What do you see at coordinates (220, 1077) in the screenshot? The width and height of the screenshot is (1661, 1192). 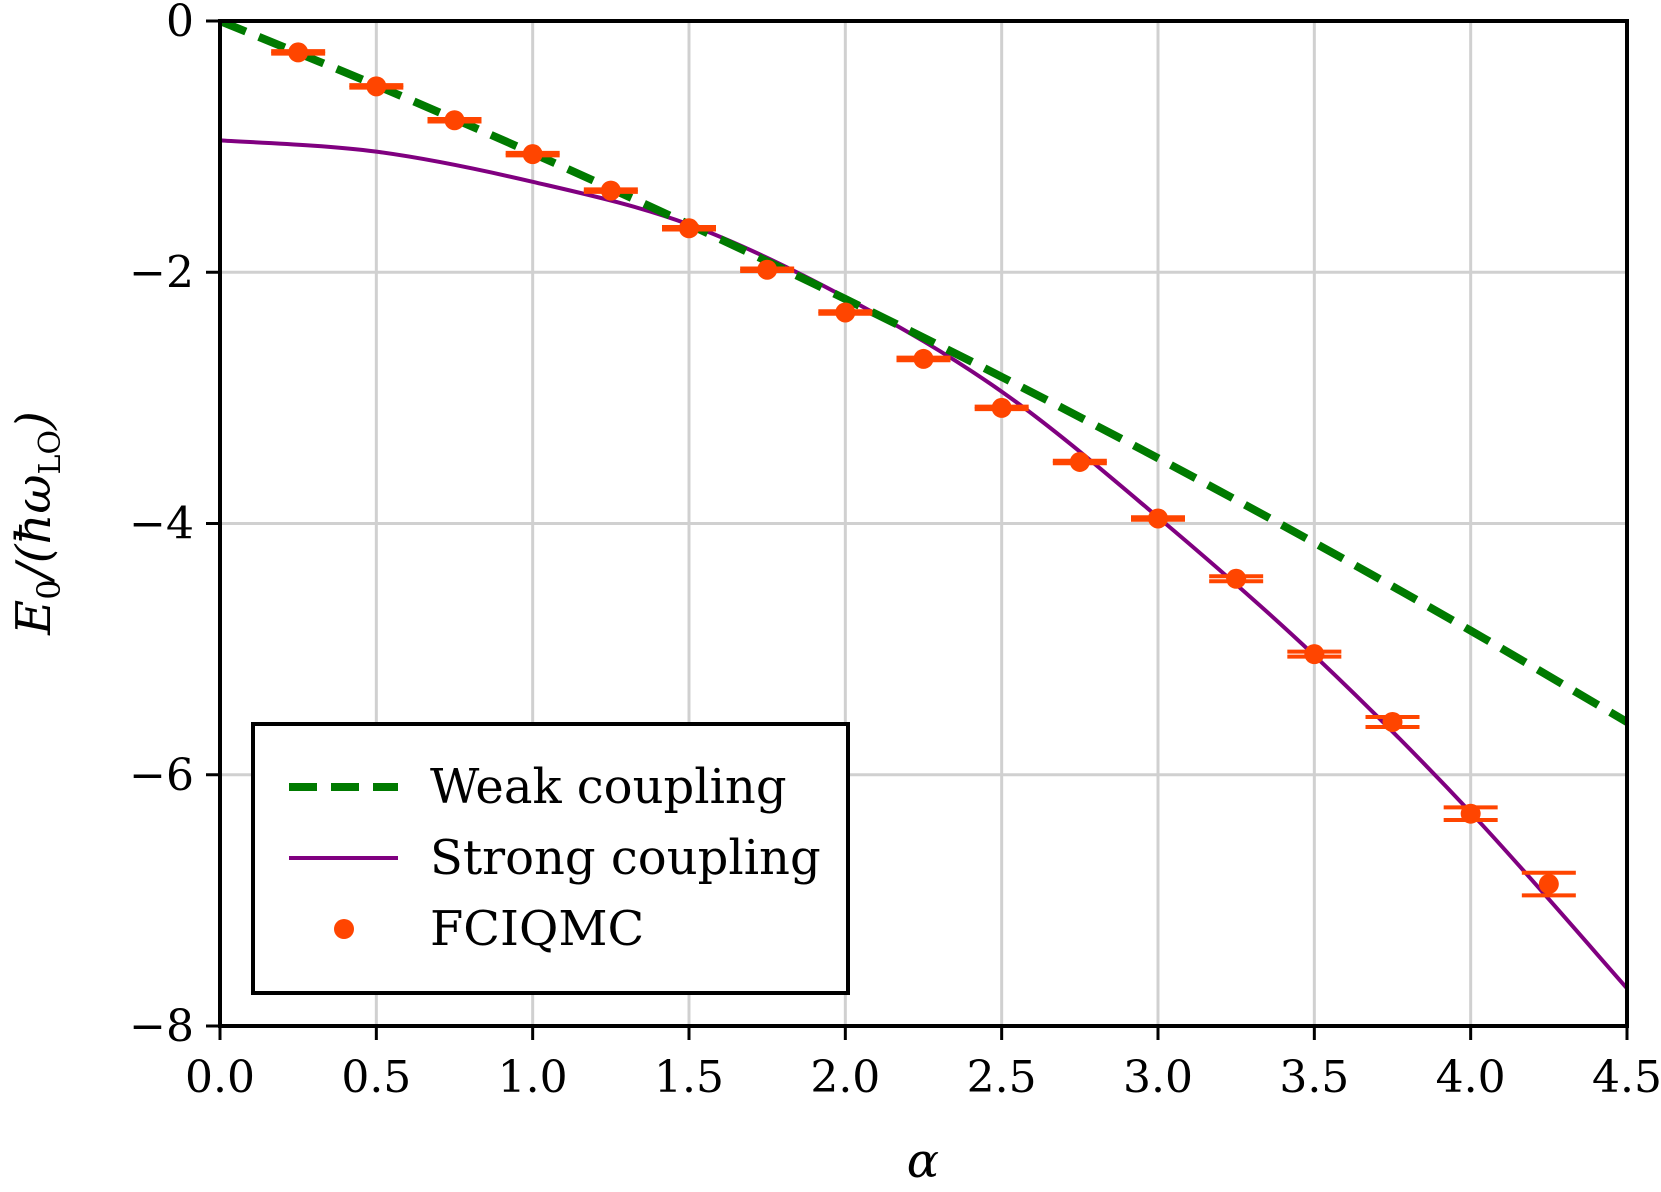 I see `x-tick-label: 0.0` at bounding box center [220, 1077].